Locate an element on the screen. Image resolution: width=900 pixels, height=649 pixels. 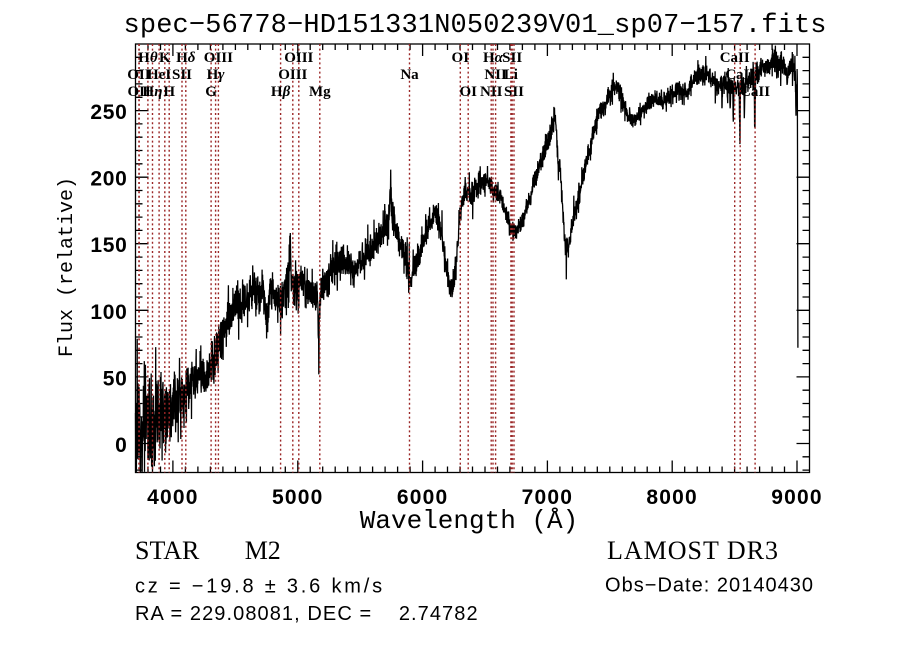
svg-text: H is located at coordinates (169, 92).